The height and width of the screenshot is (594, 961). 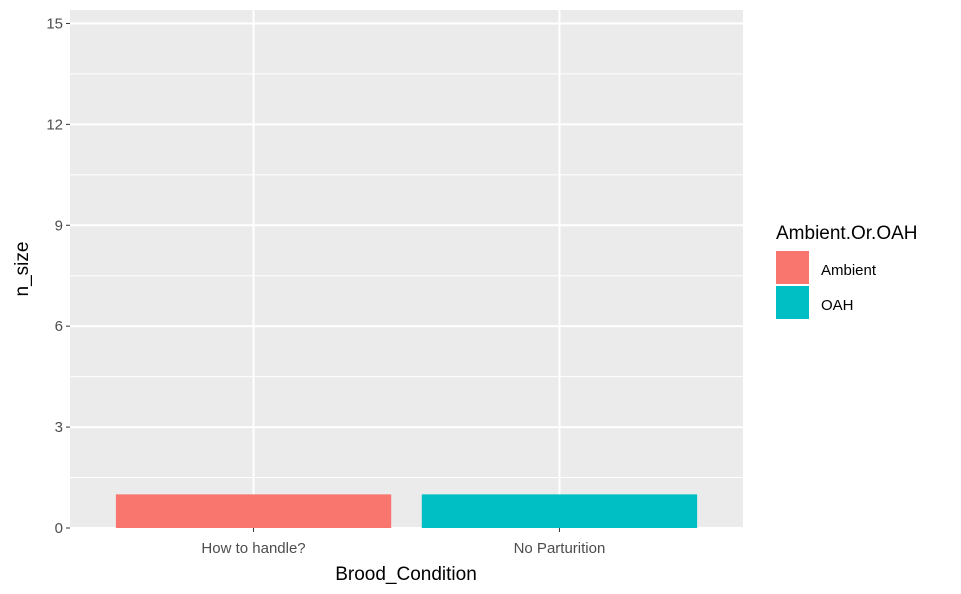 I want to click on y-tick-label: 0, so click(x=59, y=528).